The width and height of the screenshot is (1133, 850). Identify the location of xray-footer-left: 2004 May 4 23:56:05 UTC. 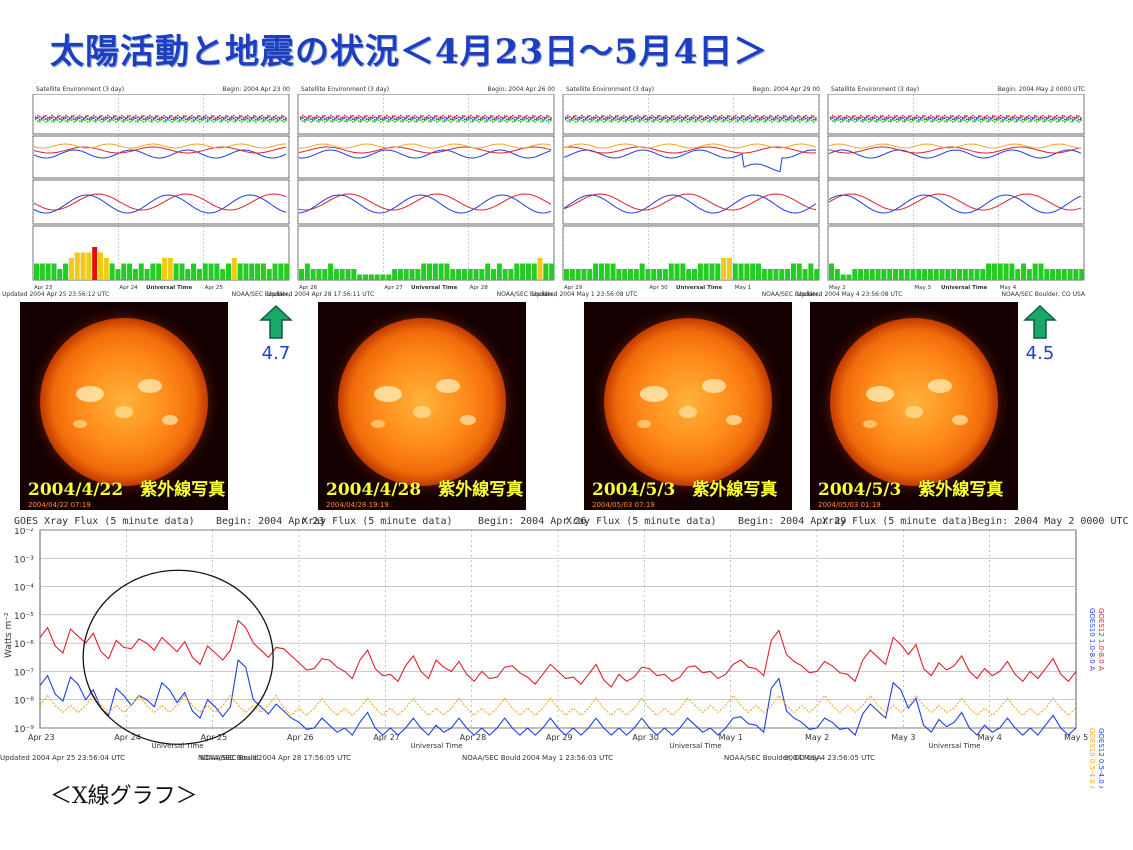
(829, 758).